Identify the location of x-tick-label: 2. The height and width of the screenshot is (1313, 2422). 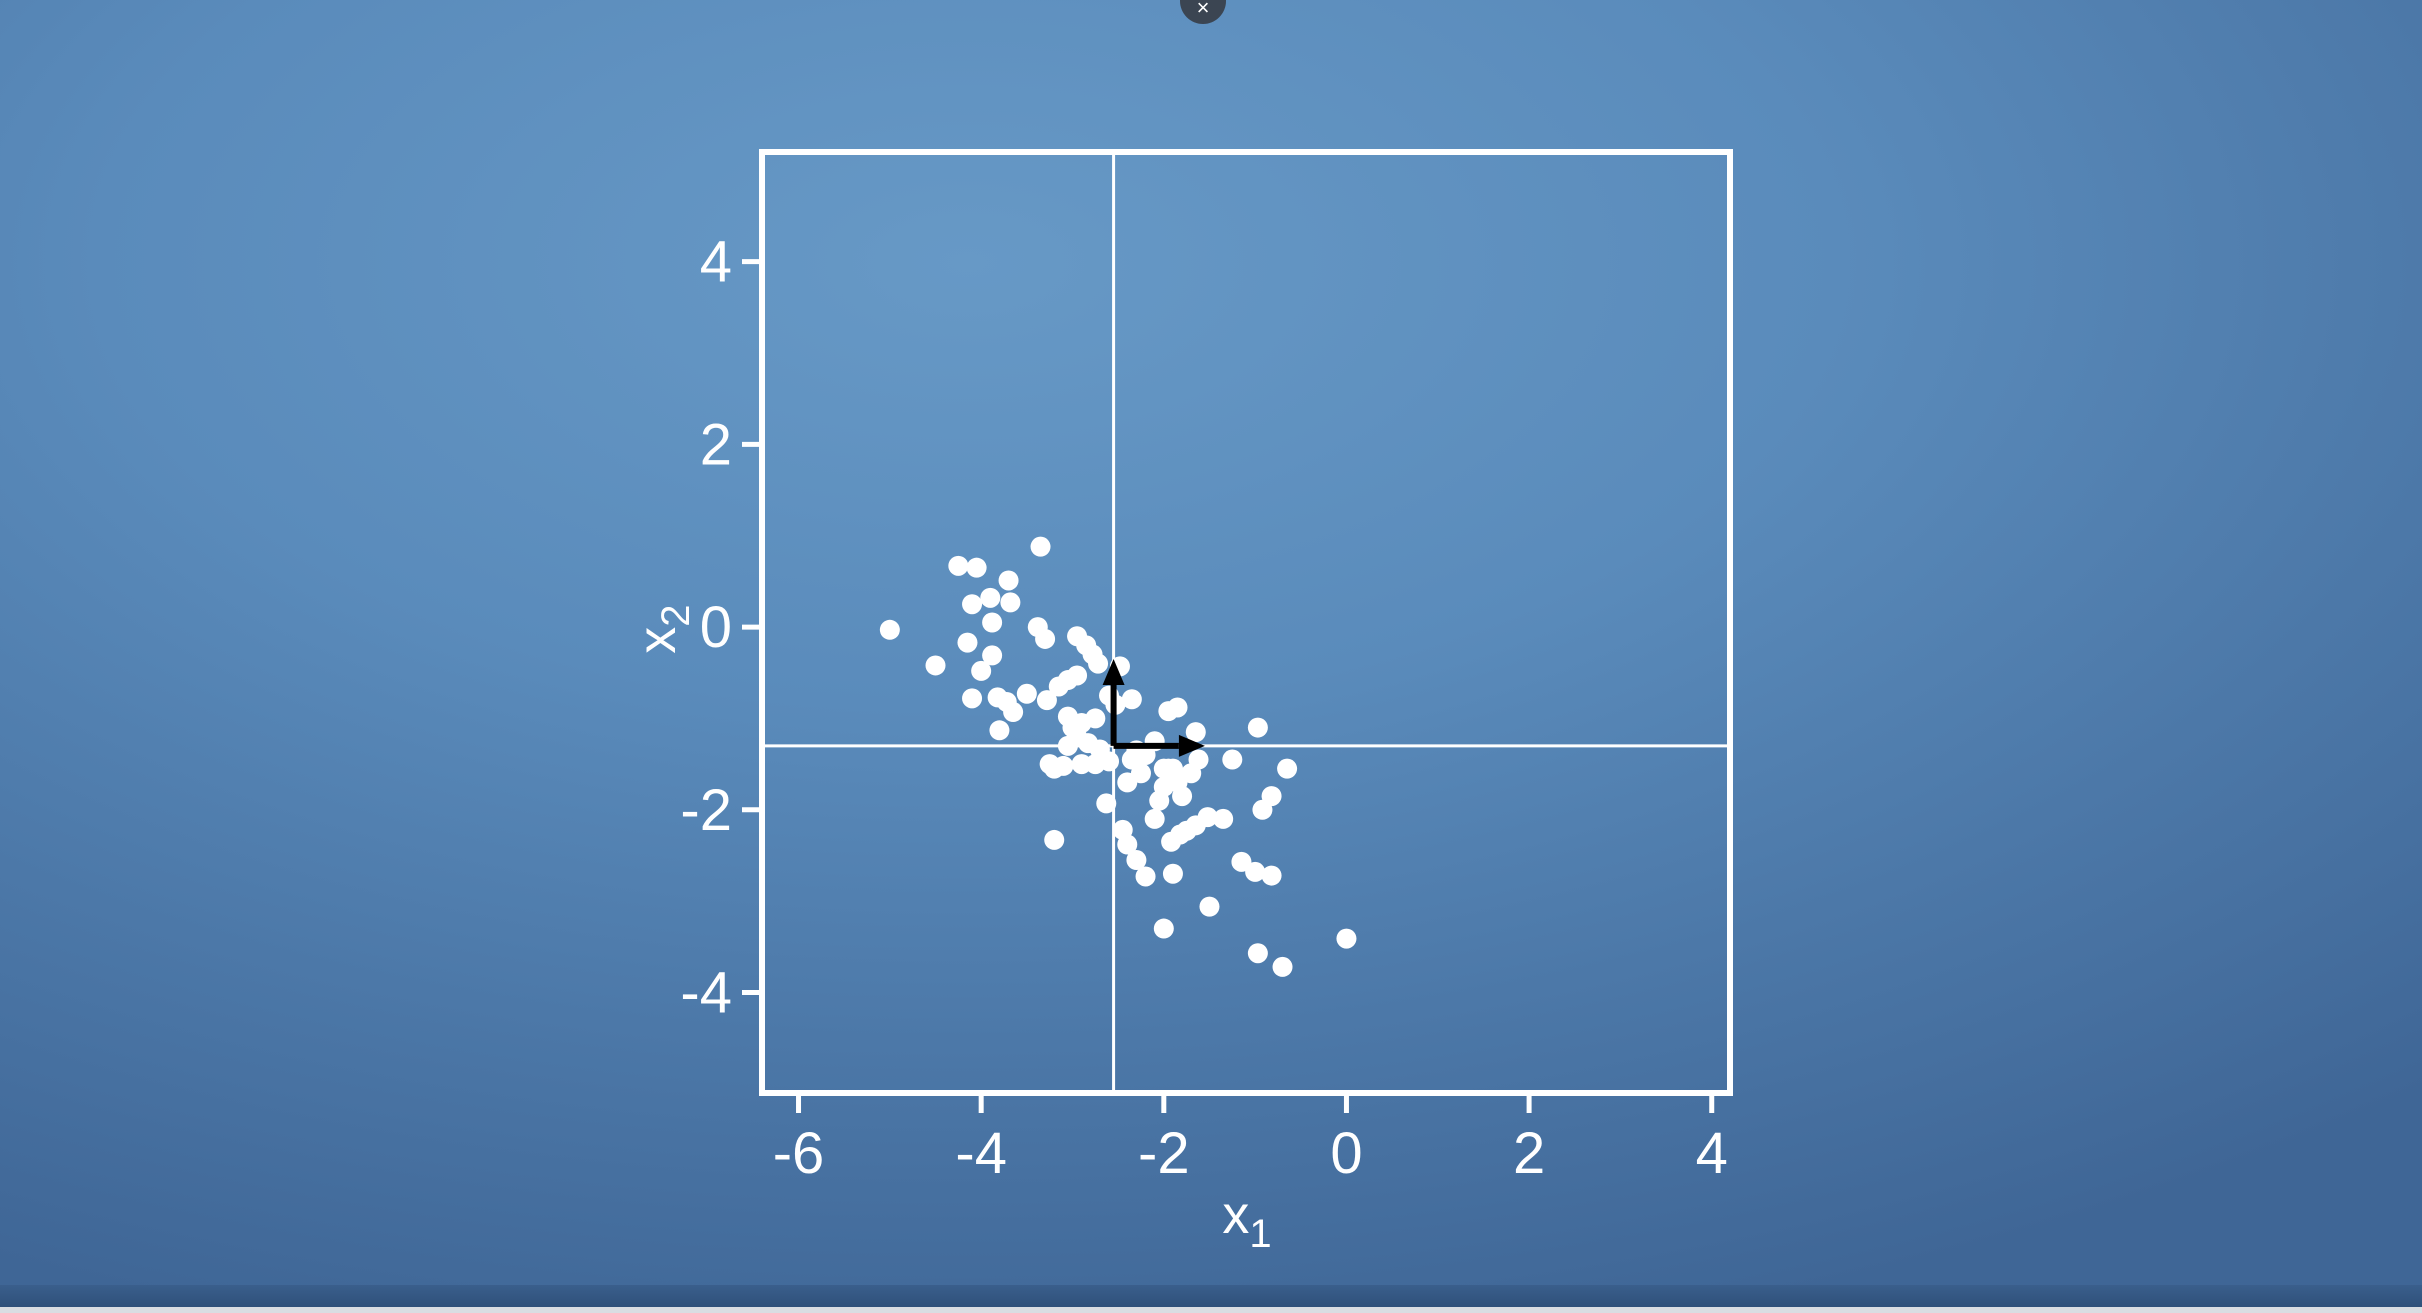
(1529, 1153).